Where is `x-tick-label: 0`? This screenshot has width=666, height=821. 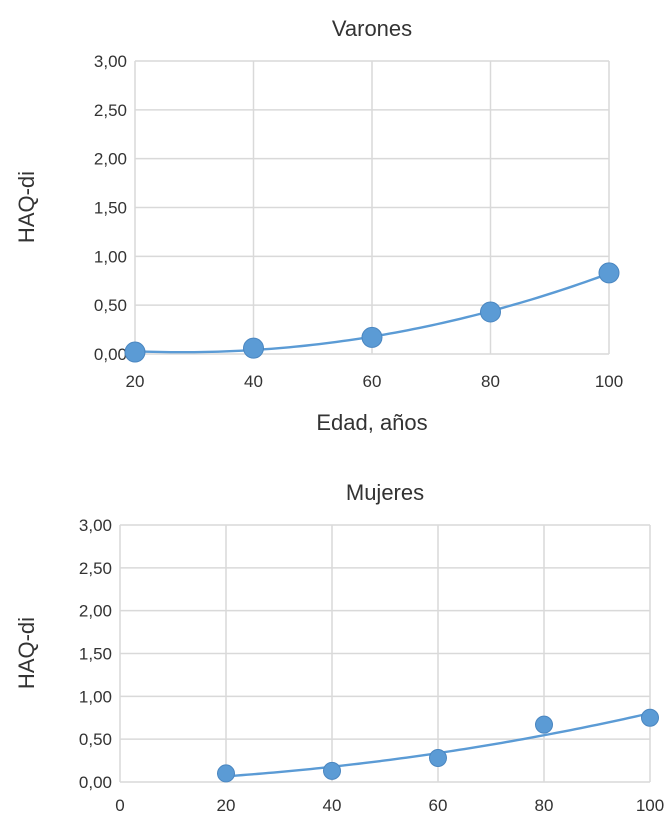
x-tick-label: 0 is located at coordinates (119, 805).